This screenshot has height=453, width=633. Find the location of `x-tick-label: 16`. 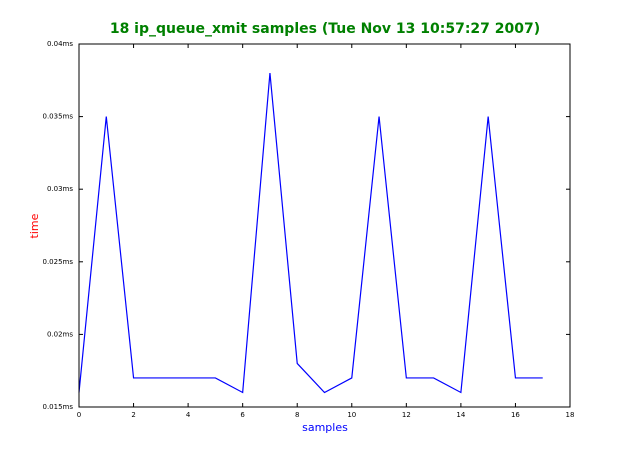

x-tick-label: 16 is located at coordinates (515, 415).